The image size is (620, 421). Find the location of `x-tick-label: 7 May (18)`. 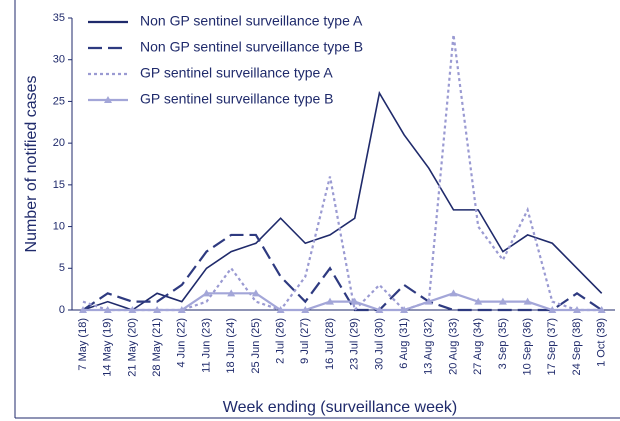

x-tick-label: 7 May (18) is located at coordinates (83, 344).